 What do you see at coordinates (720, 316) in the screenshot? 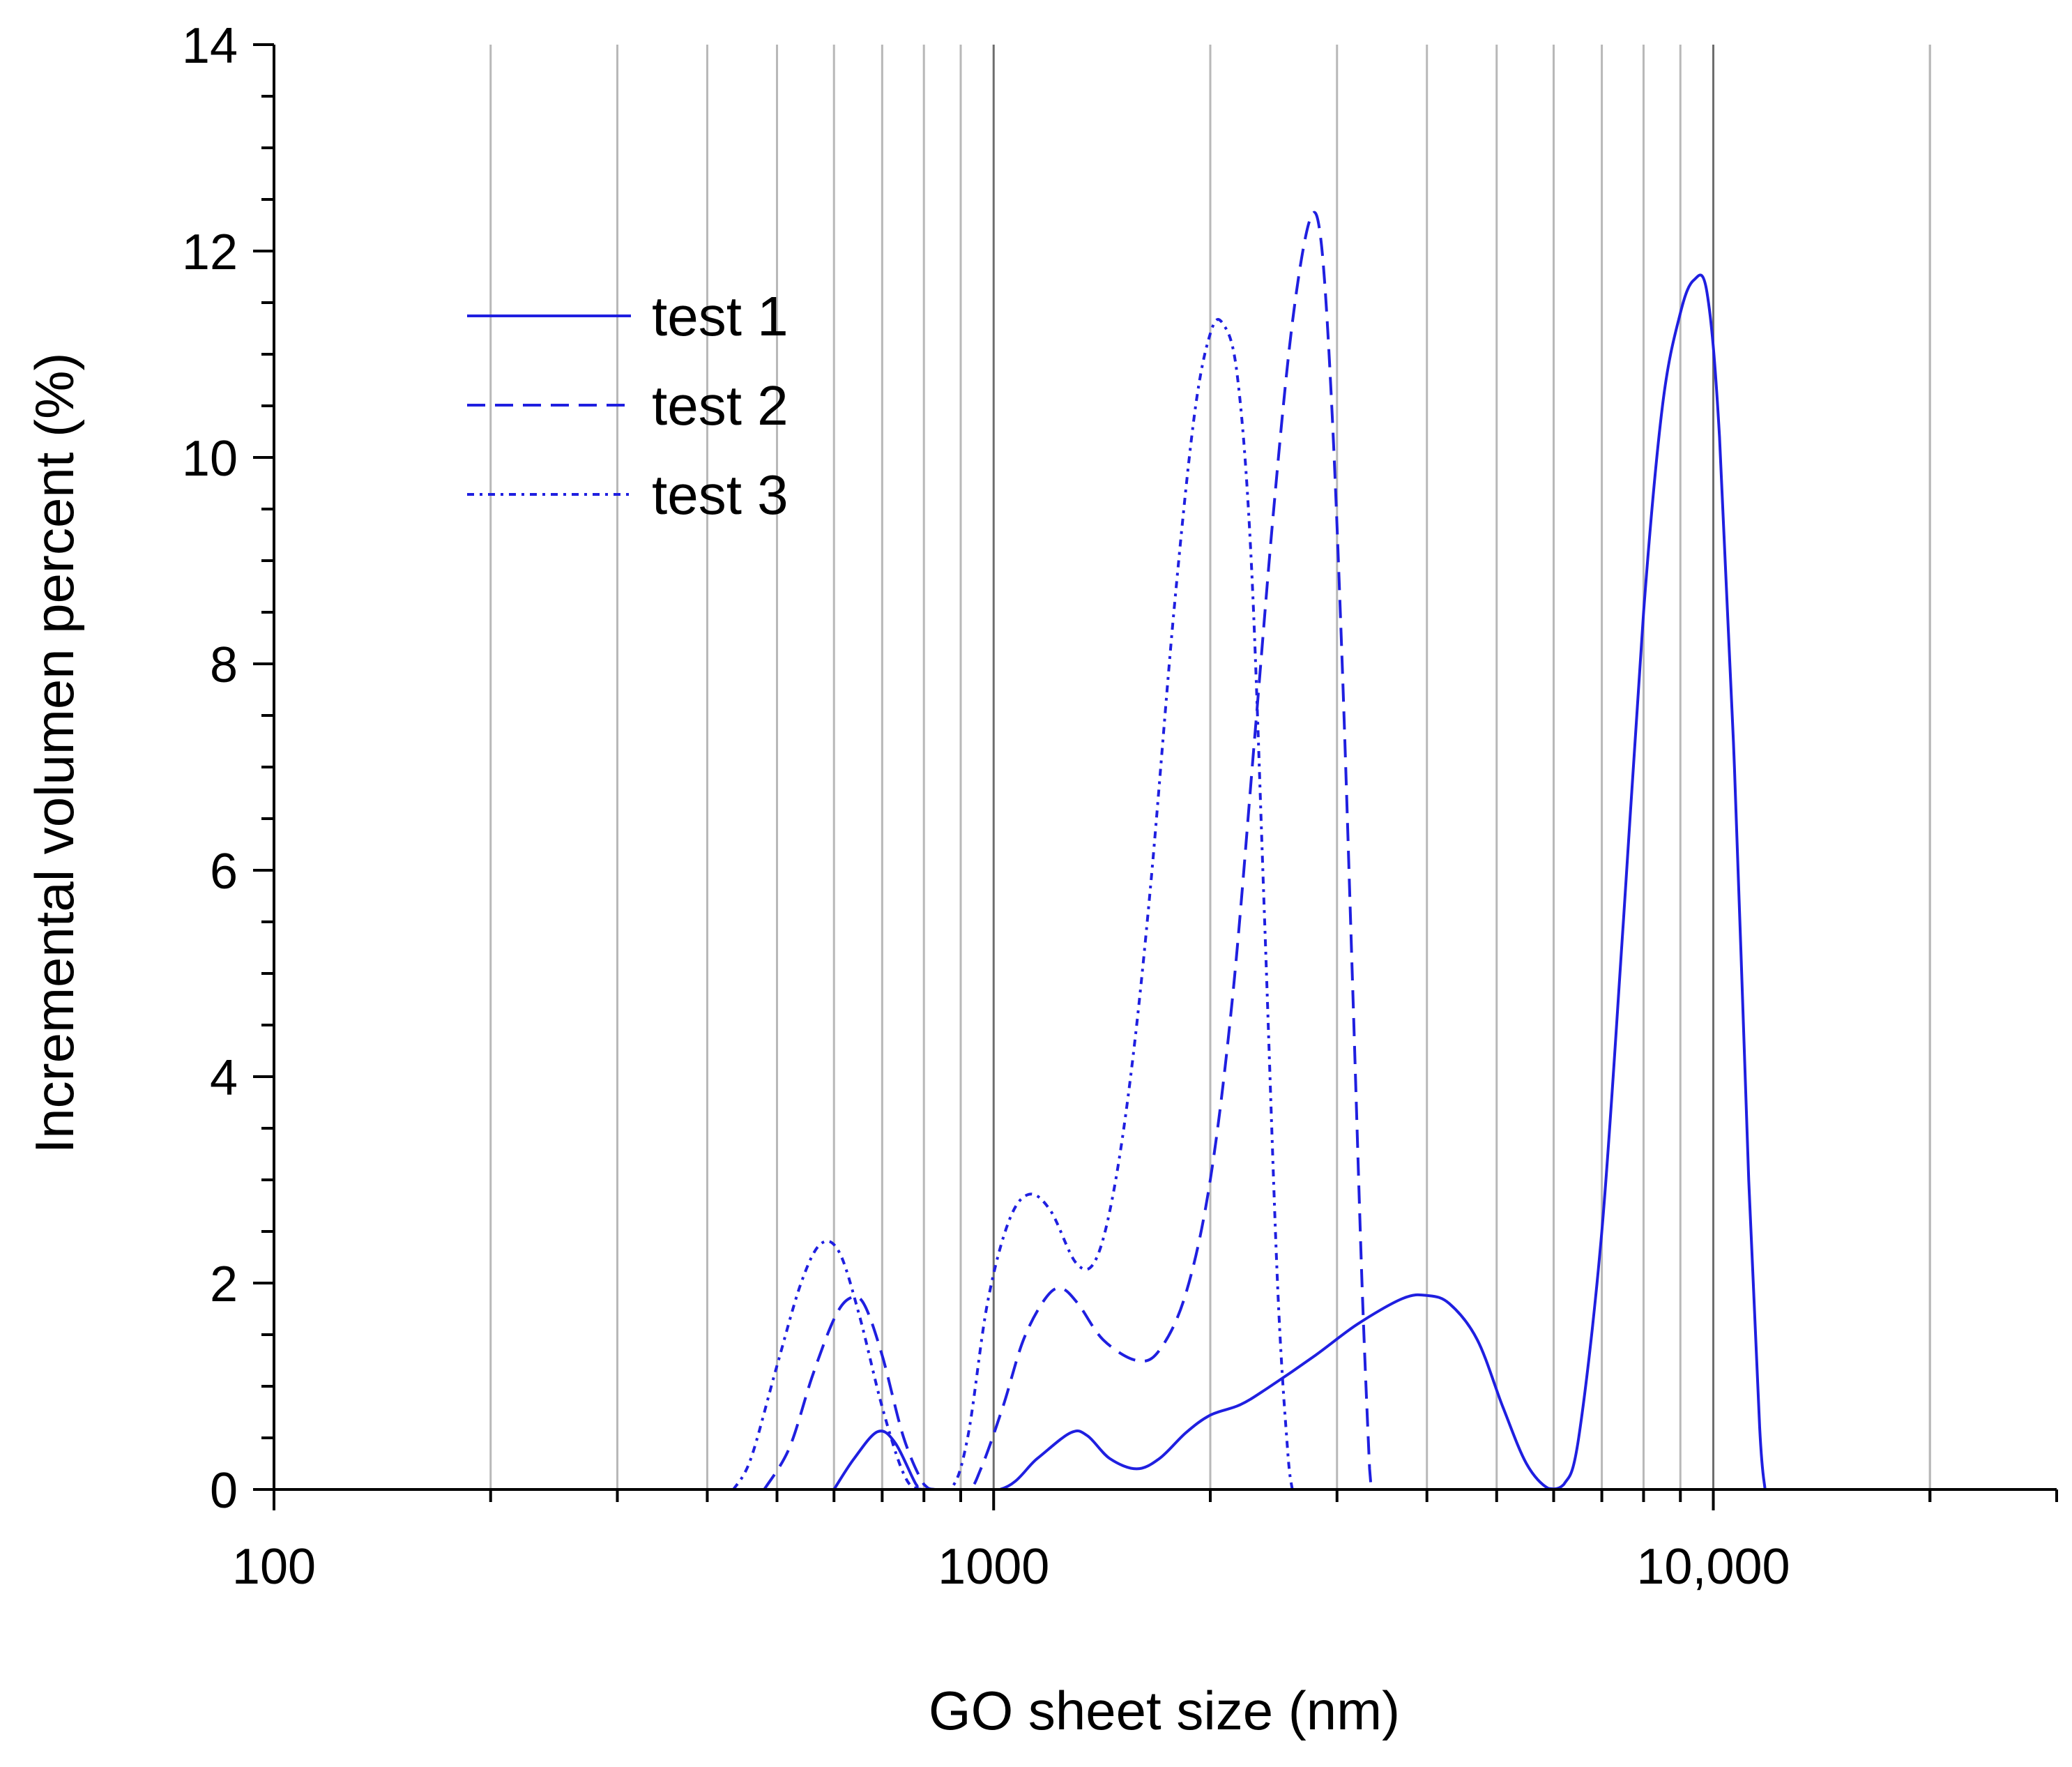
I see `legend-label-1: test 1` at bounding box center [720, 316].